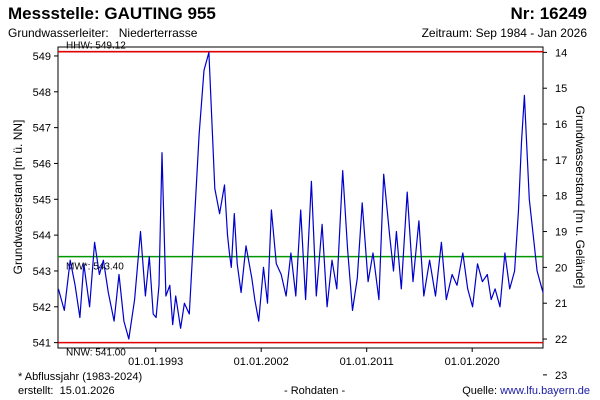  What do you see at coordinates (504, 33) in the screenshot?
I see `period: Zeitraum: Sep 1984 - Jan 2026` at bounding box center [504, 33].